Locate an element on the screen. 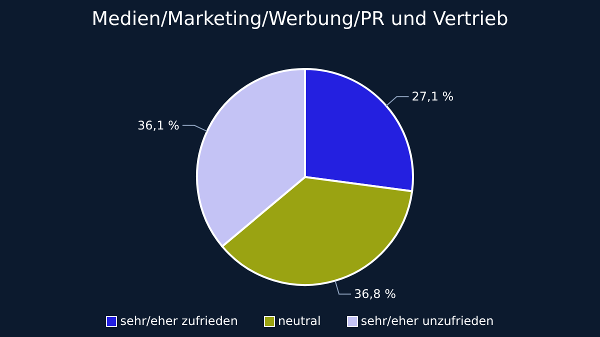 The height and width of the screenshot is (337, 600). data-label: 27,1 % is located at coordinates (433, 97).